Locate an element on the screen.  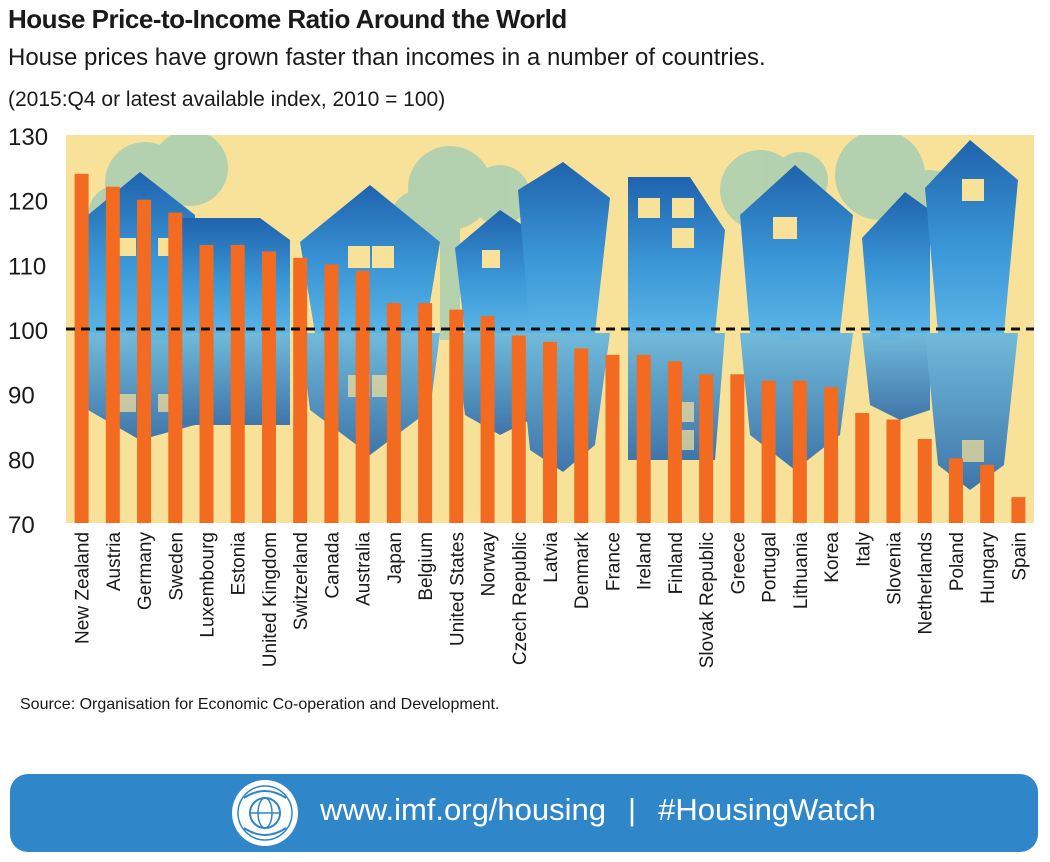
x-tick-label: Poland is located at coordinates (957, 561).